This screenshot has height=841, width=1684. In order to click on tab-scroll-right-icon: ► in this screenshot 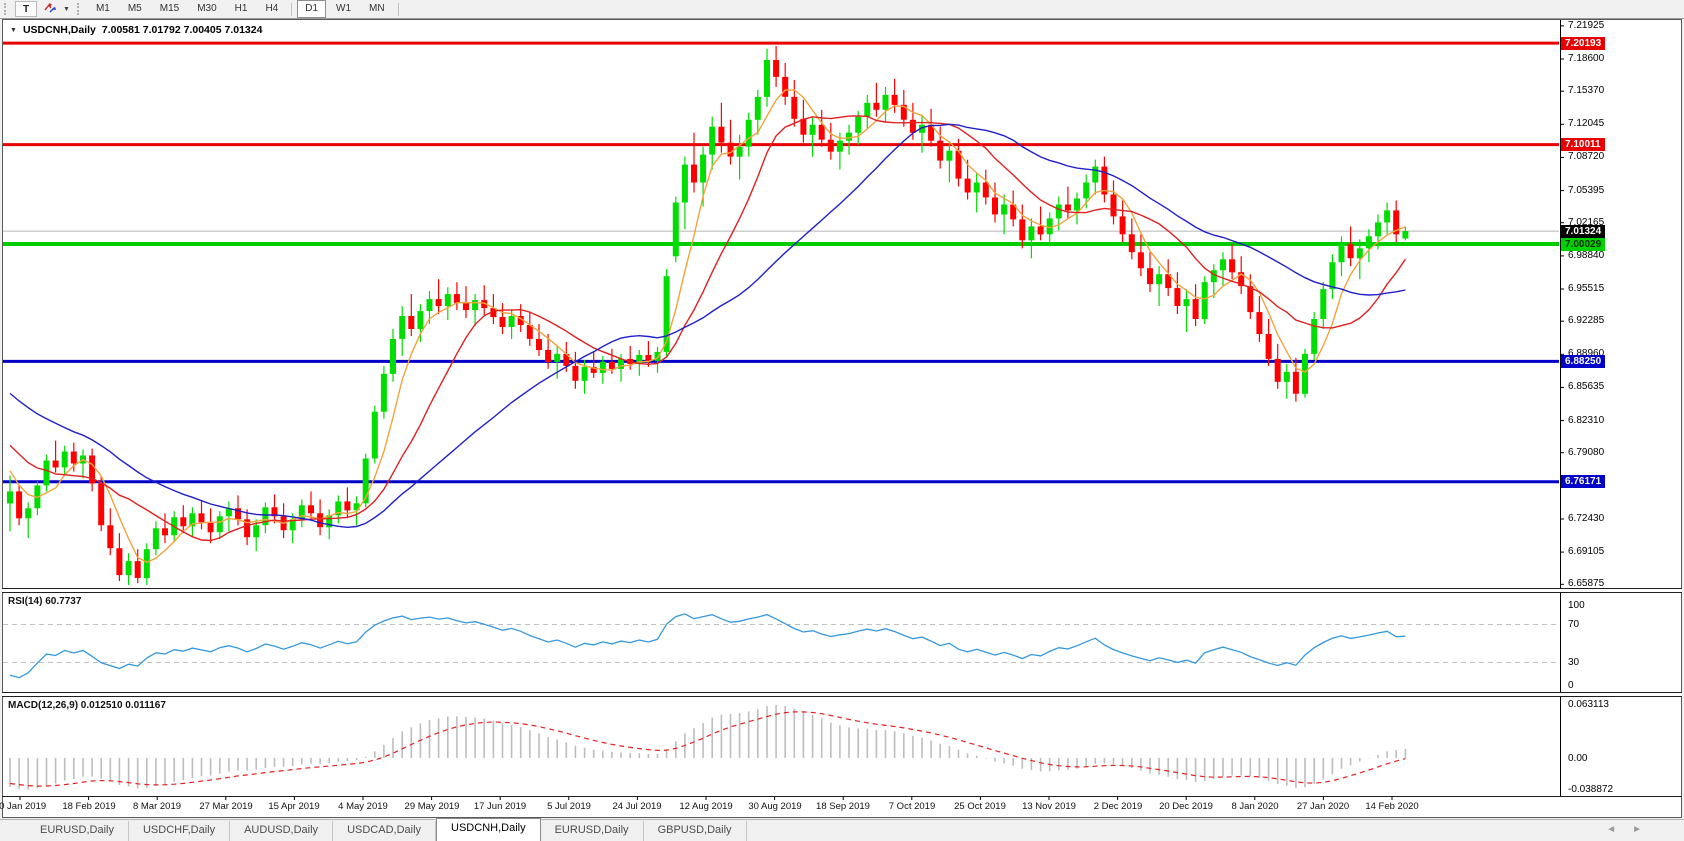, I will do `click(1637, 829)`.